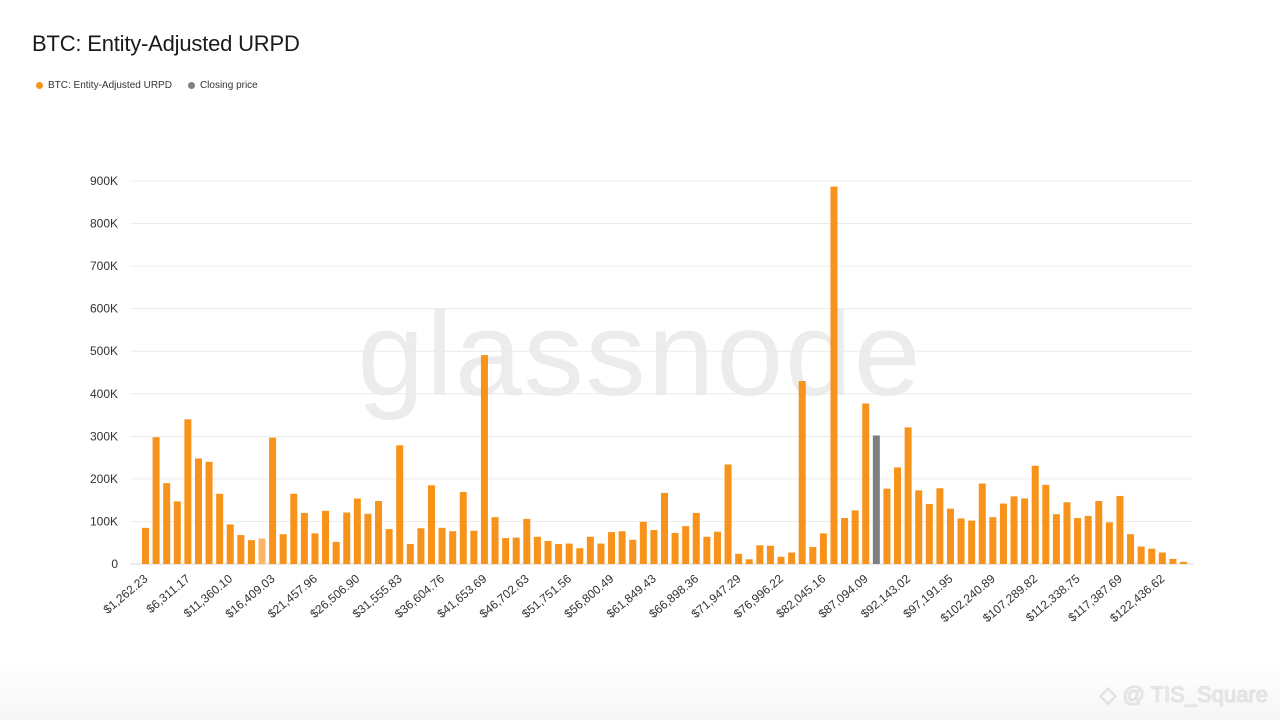 This screenshot has width=1280, height=720. What do you see at coordinates (222, 85) in the screenshot?
I see `legend-item-closing-price: Closing price` at bounding box center [222, 85].